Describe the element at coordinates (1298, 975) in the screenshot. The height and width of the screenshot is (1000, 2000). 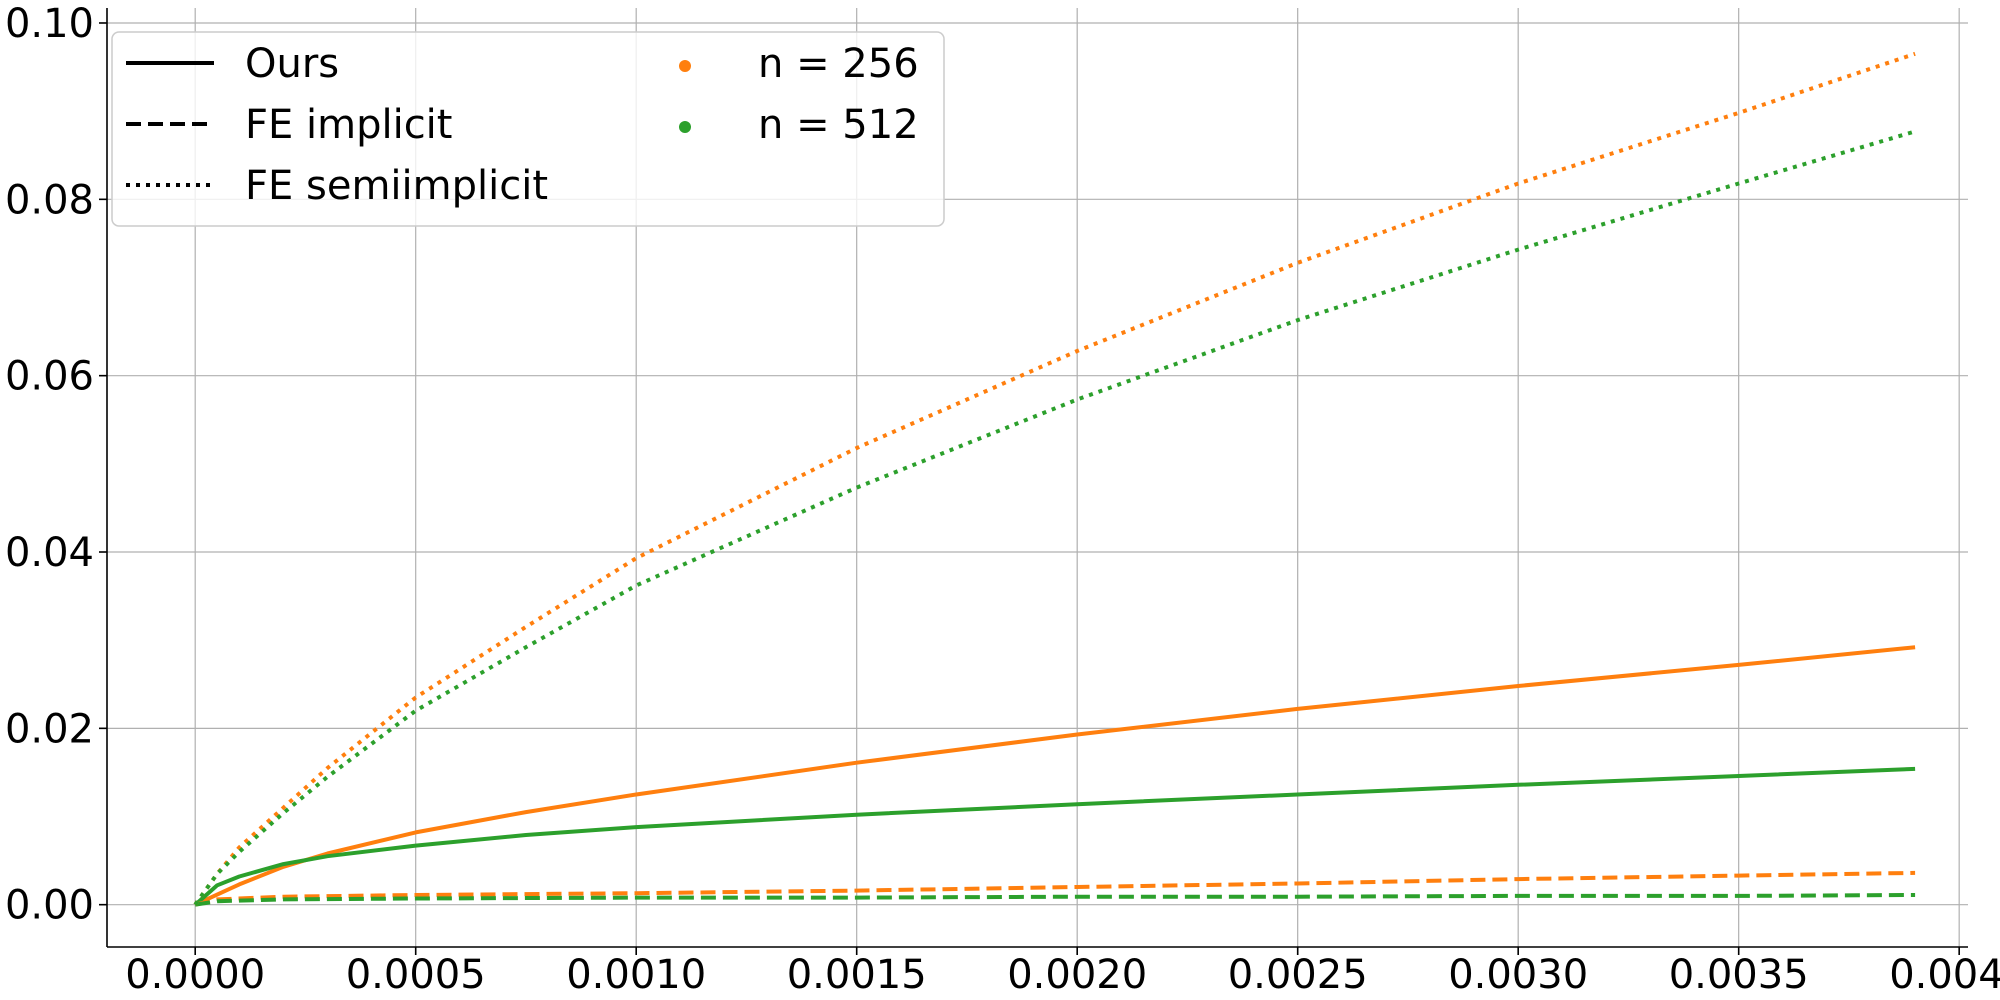
I see `x-tick-label: 0.0025` at that location.